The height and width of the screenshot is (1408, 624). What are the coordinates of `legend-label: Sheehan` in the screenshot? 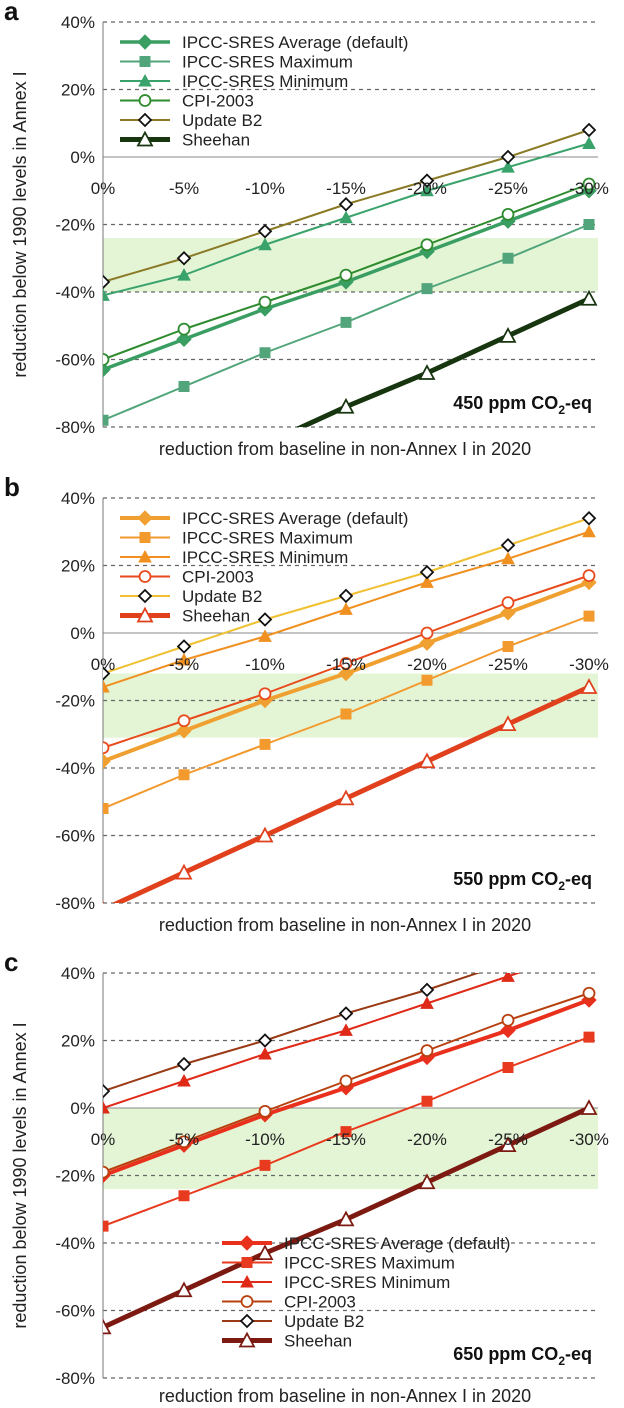 It's located at (216, 616).